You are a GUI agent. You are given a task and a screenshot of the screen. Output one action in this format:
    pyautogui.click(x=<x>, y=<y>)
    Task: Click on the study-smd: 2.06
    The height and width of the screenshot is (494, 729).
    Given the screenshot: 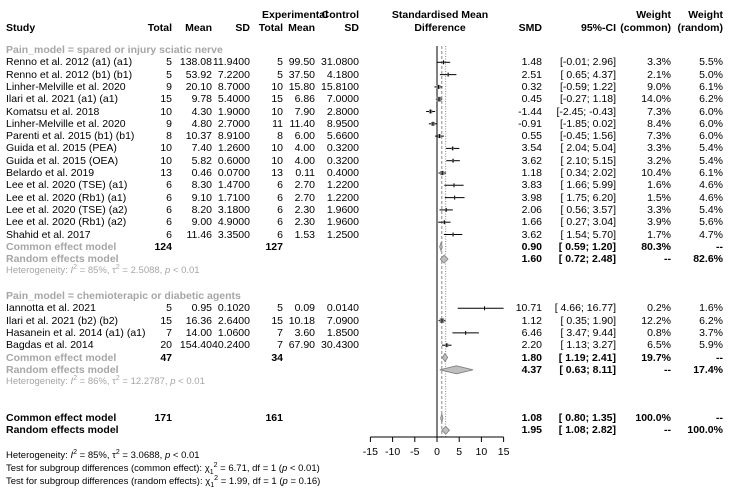 What is the action you would take?
    pyautogui.click(x=531, y=209)
    